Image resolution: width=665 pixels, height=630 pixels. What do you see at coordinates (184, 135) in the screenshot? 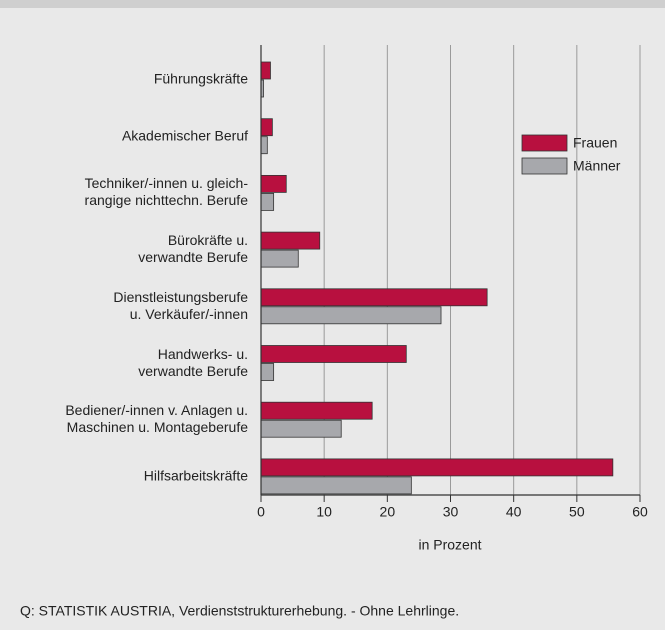
I see `category-label: Akademischer Beruf` at bounding box center [184, 135].